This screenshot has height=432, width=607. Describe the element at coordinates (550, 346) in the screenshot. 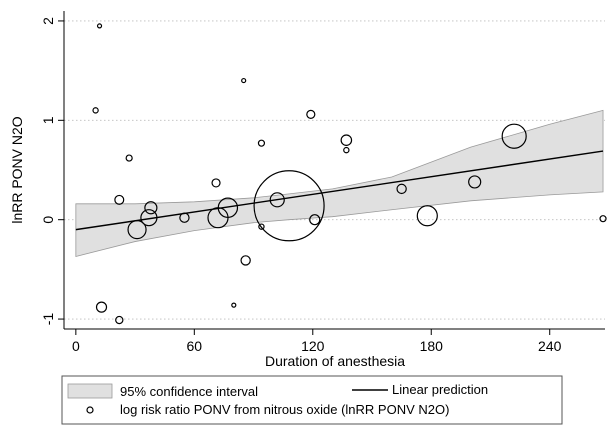

I see `x-tick-label: 240` at that location.